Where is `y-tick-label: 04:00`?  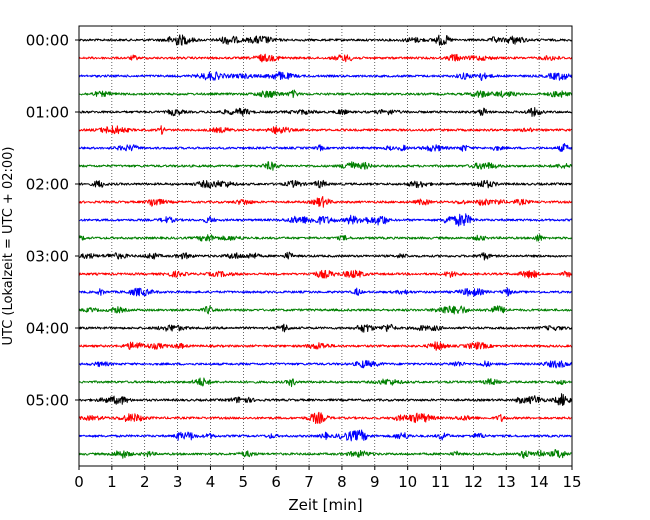 y-tick-label: 04:00 is located at coordinates (47, 329).